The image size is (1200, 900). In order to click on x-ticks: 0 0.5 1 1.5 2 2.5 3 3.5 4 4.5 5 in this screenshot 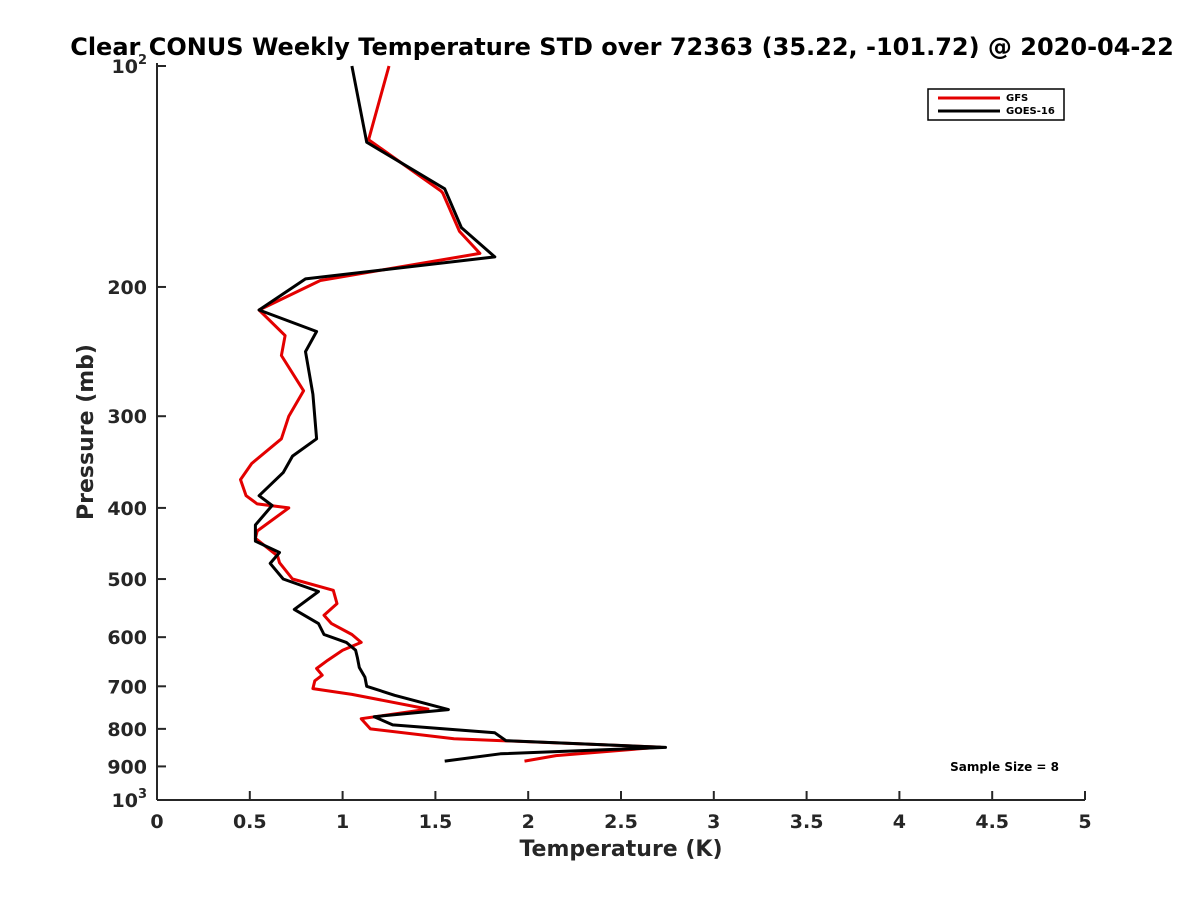, I will do `click(621, 812)`.